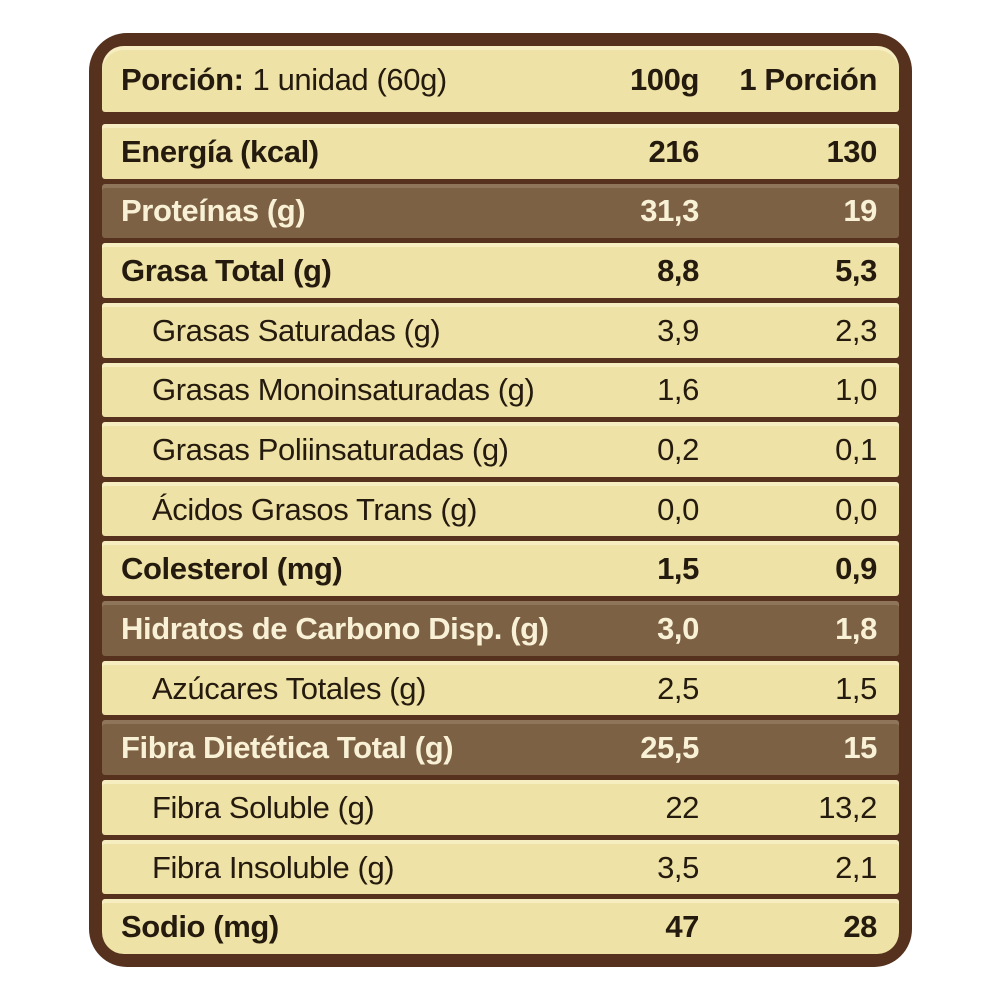  Describe the element at coordinates (808, 79) in the screenshot. I see `column-header-1porcion: 1 Porción` at that location.